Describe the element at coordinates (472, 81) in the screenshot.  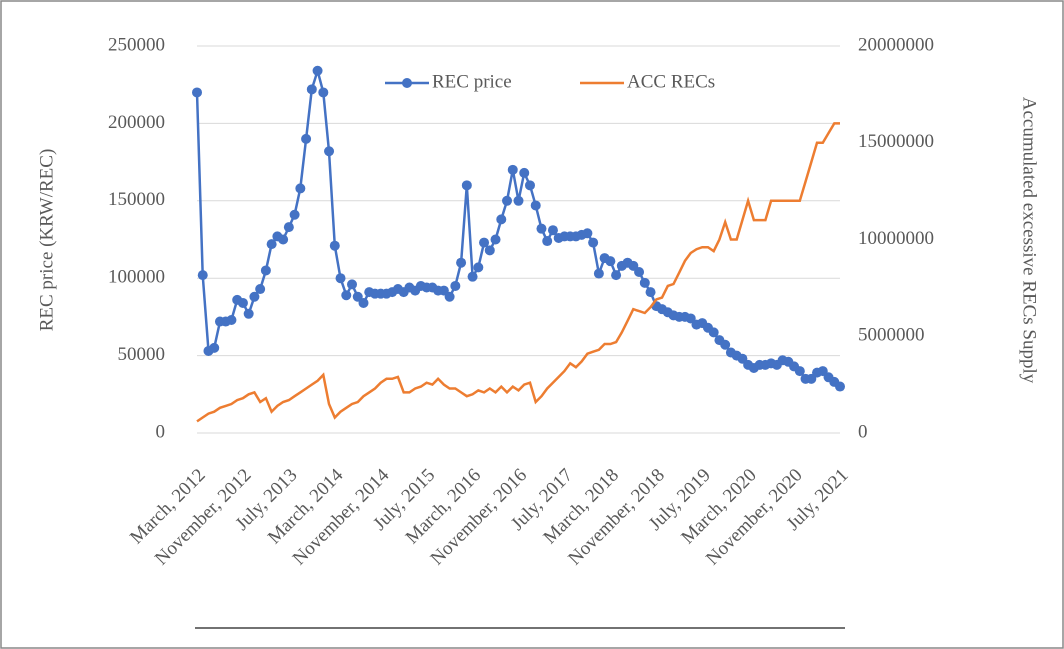
I see `legend-label: REC price` at that location.